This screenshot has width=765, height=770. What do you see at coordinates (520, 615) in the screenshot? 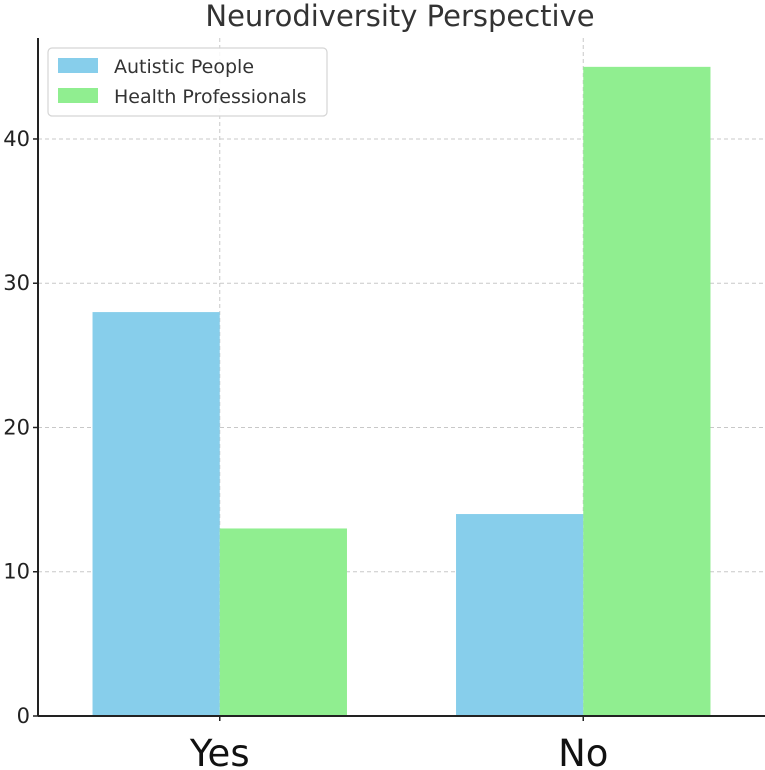
I see `bar-autistic-people-no` at bounding box center [520, 615].